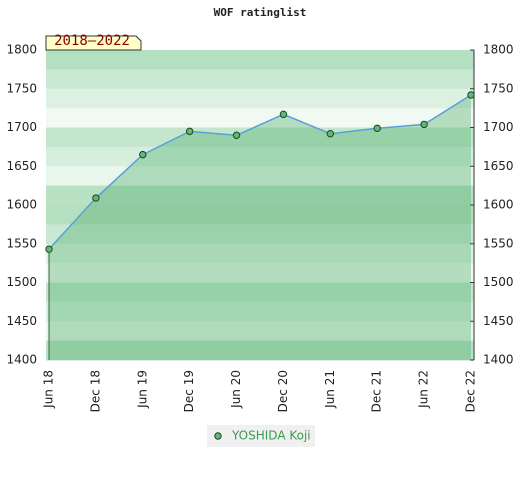  I want to click on y2-tick-label: 1450, so click(498, 321).